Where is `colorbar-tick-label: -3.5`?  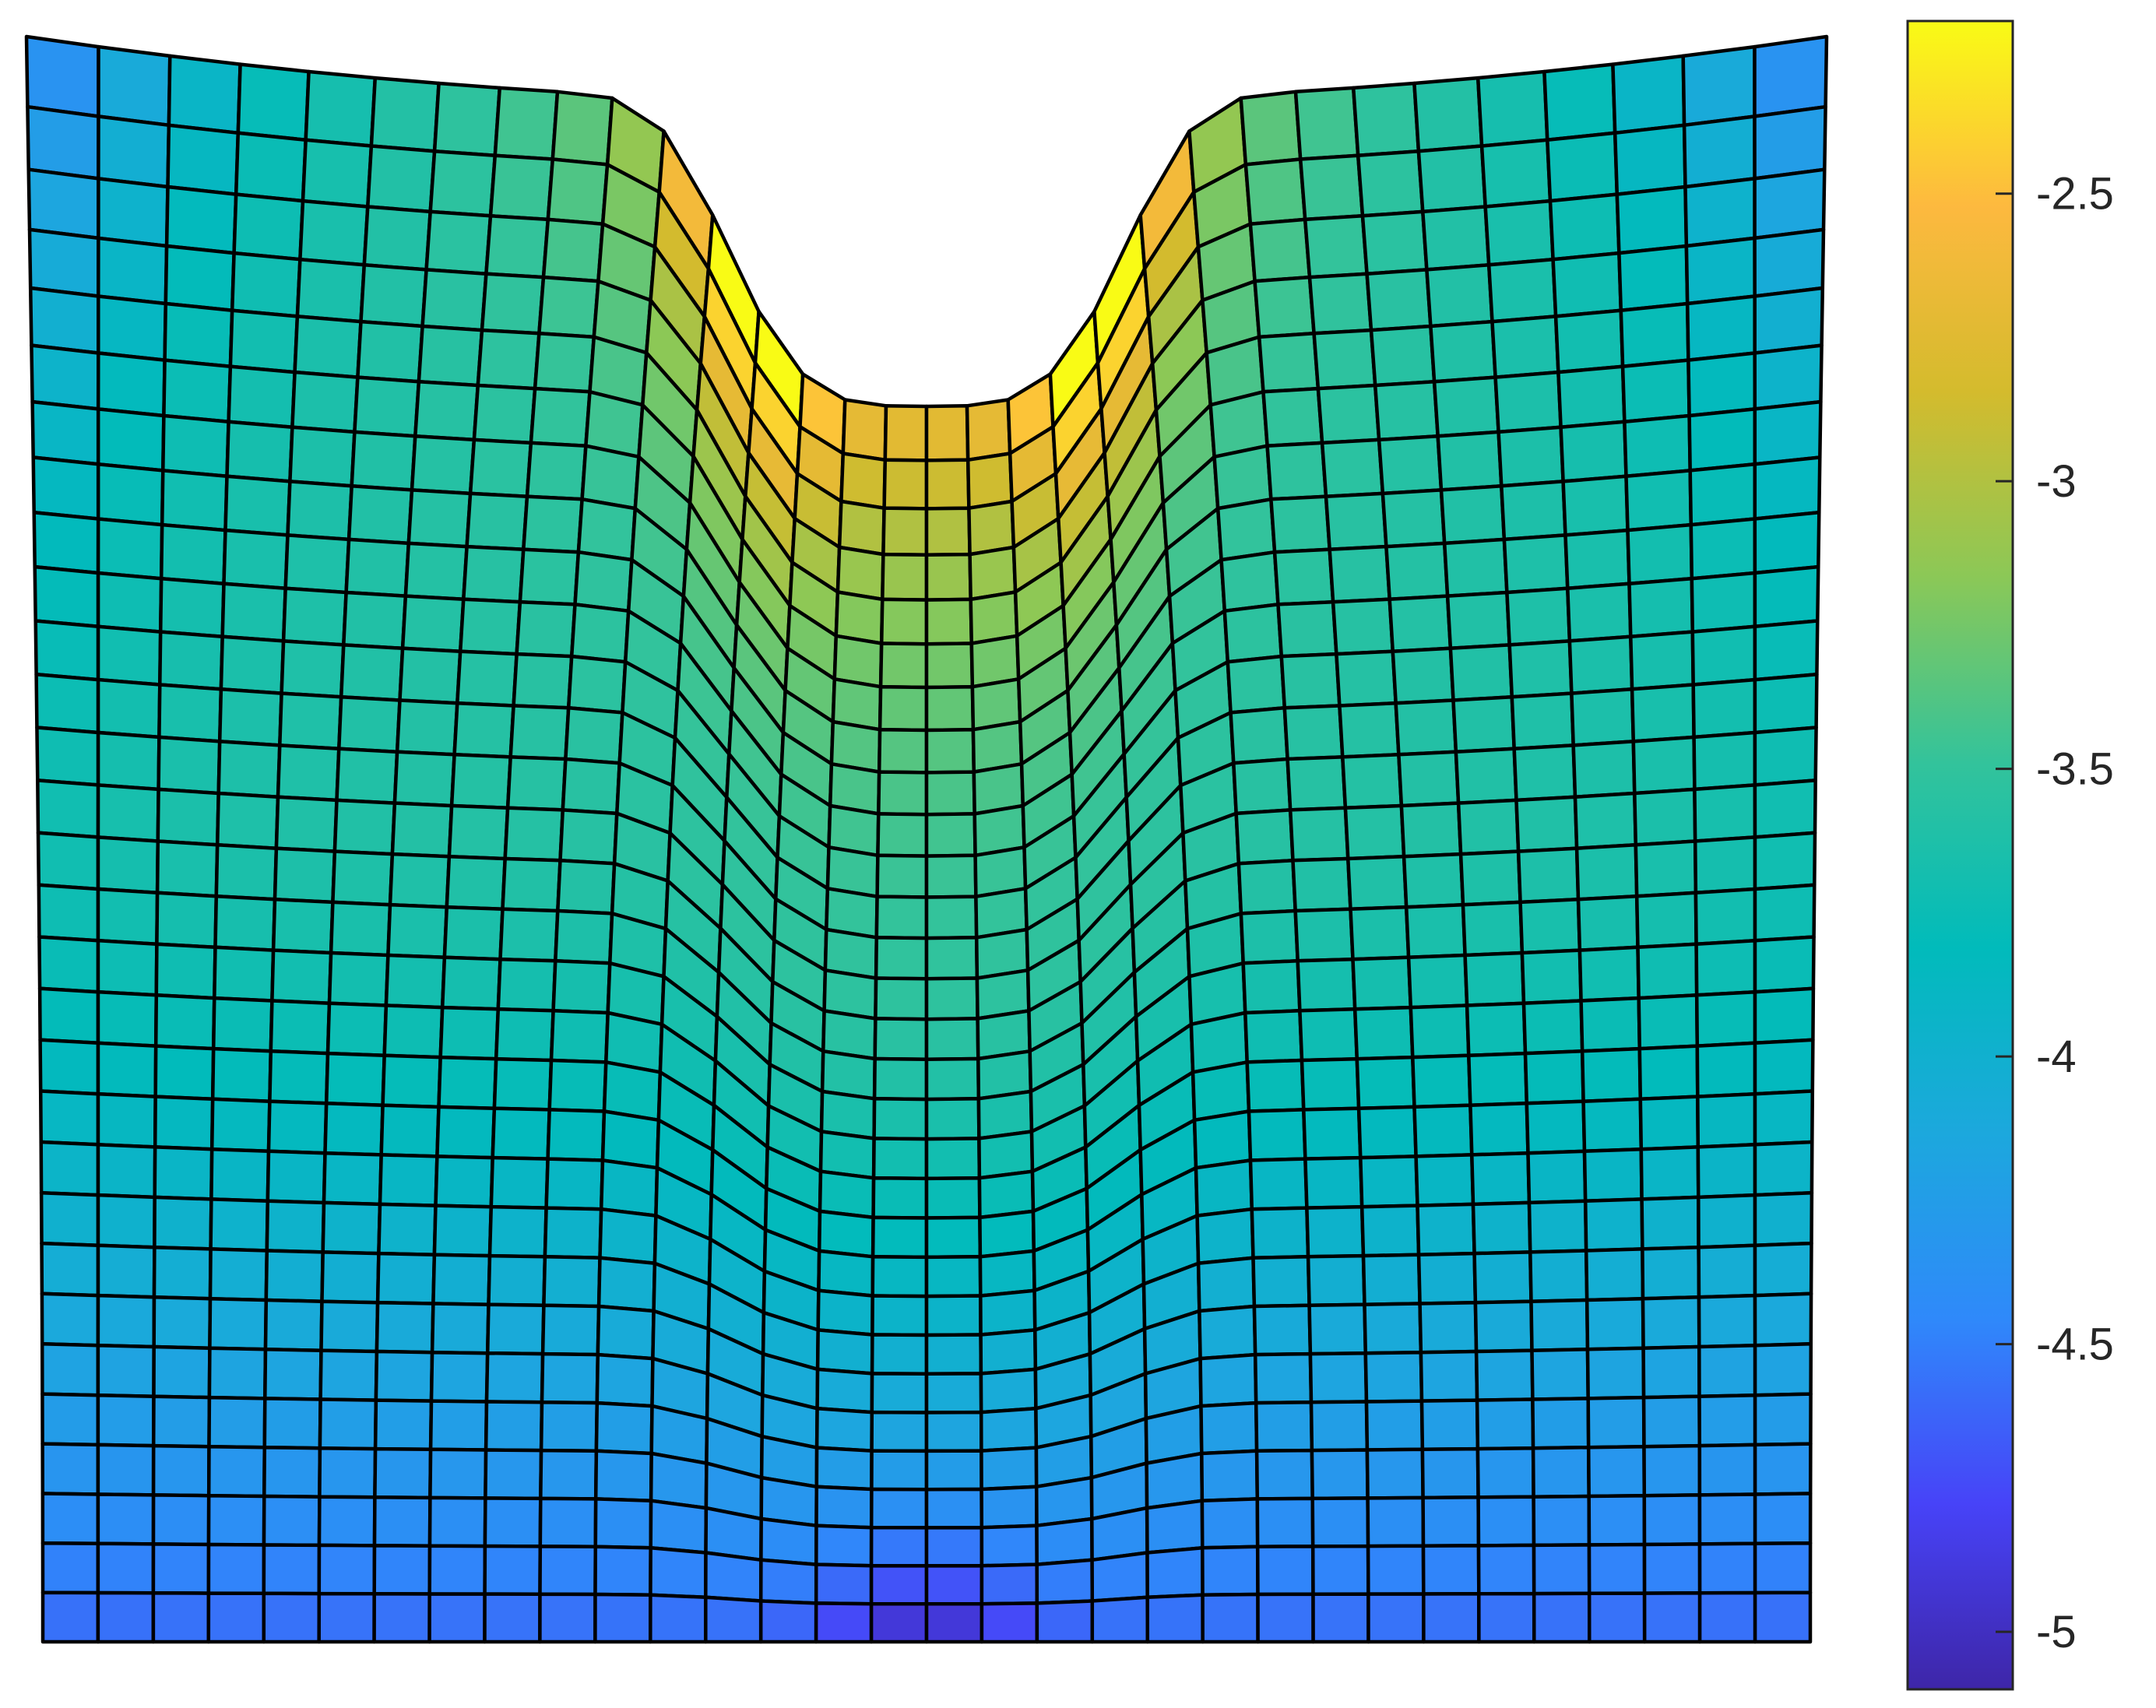
colorbar-tick-label: -3.5 is located at coordinates (2075, 769).